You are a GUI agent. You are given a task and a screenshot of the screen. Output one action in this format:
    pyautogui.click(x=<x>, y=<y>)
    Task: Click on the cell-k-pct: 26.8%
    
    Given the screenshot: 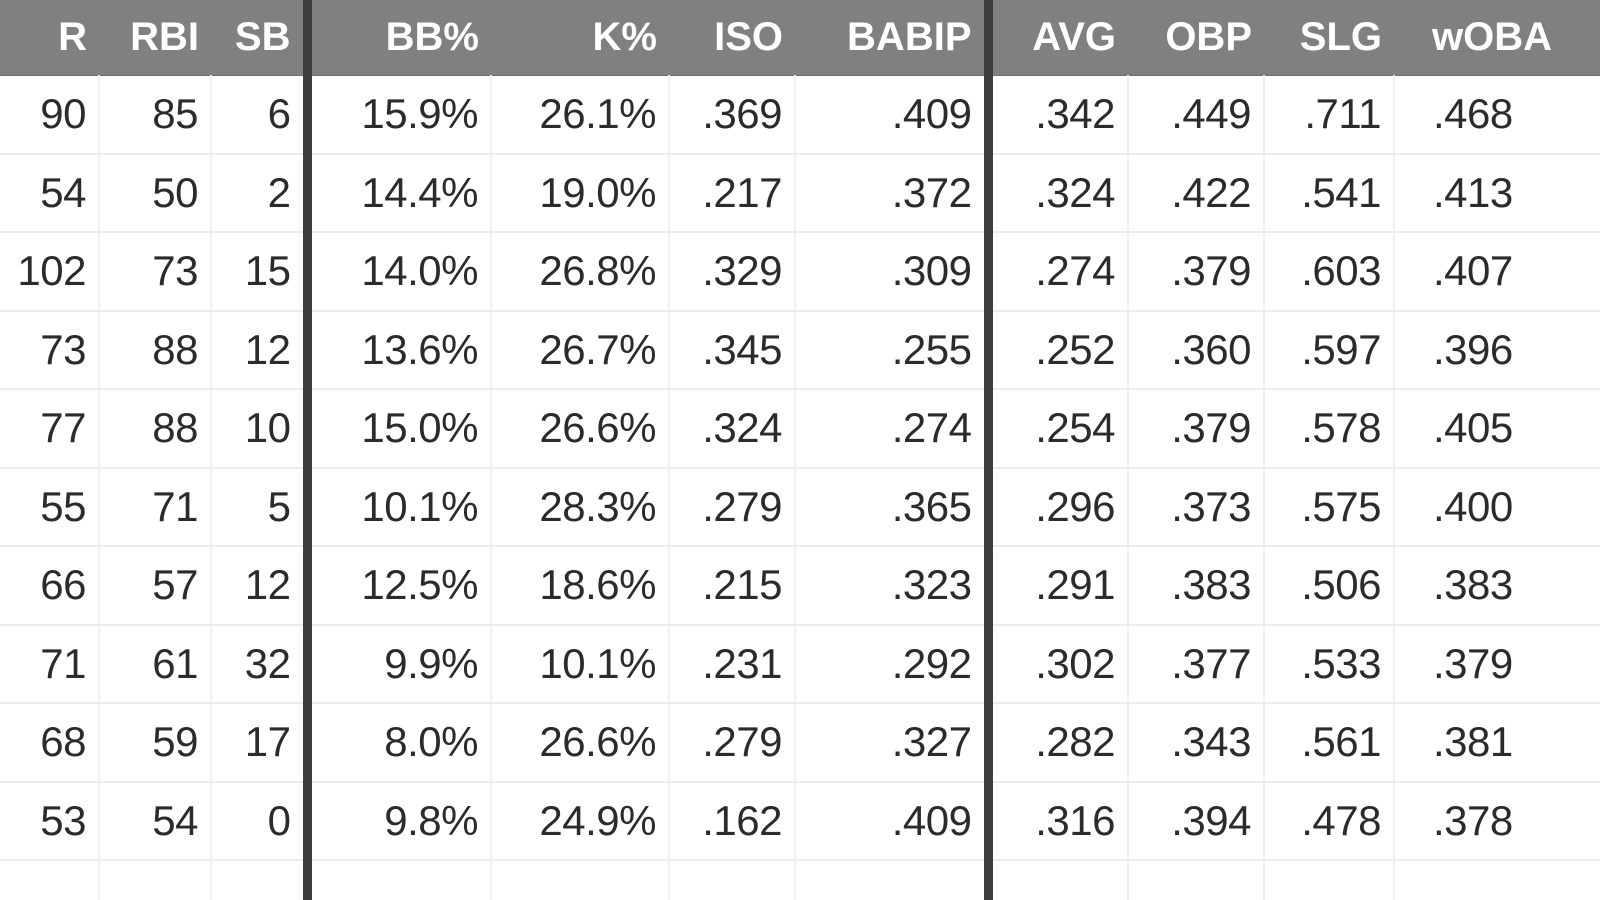 What is the action you would take?
    pyautogui.click(x=580, y=272)
    